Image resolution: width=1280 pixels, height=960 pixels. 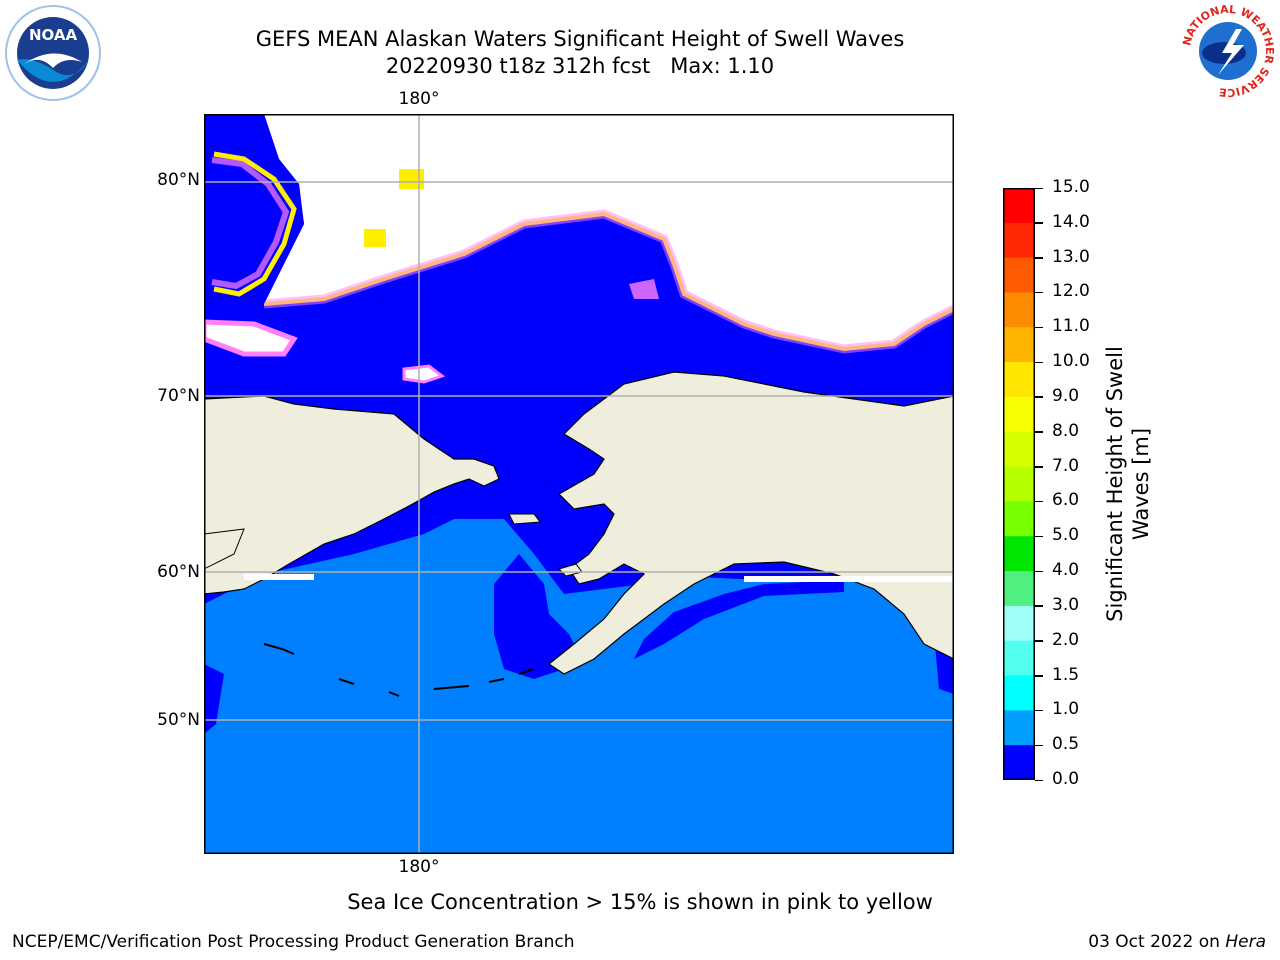 What do you see at coordinates (608, 281) in the screenshot?
I see `sea-ice-north-edge-pink` at bounding box center [608, 281].